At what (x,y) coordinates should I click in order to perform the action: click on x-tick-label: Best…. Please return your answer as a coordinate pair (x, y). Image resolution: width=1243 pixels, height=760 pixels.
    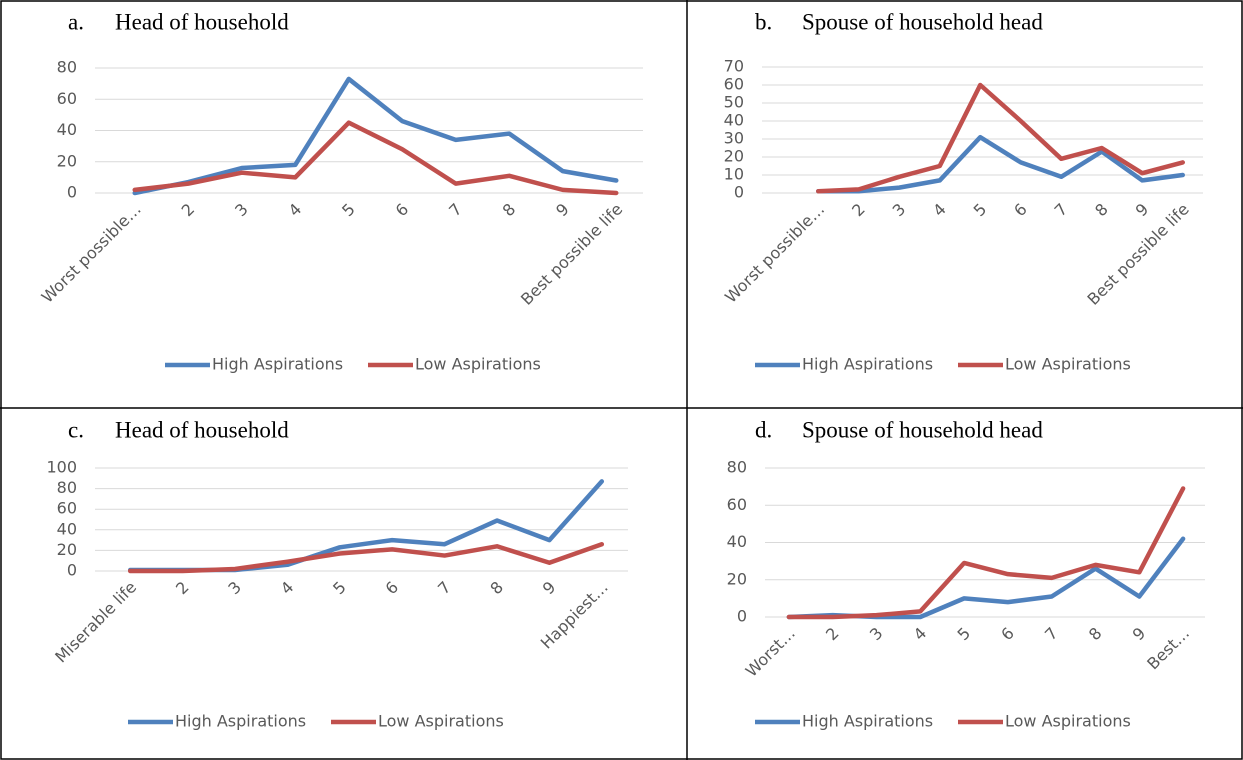
    Looking at the image, I should click on (1168, 649).